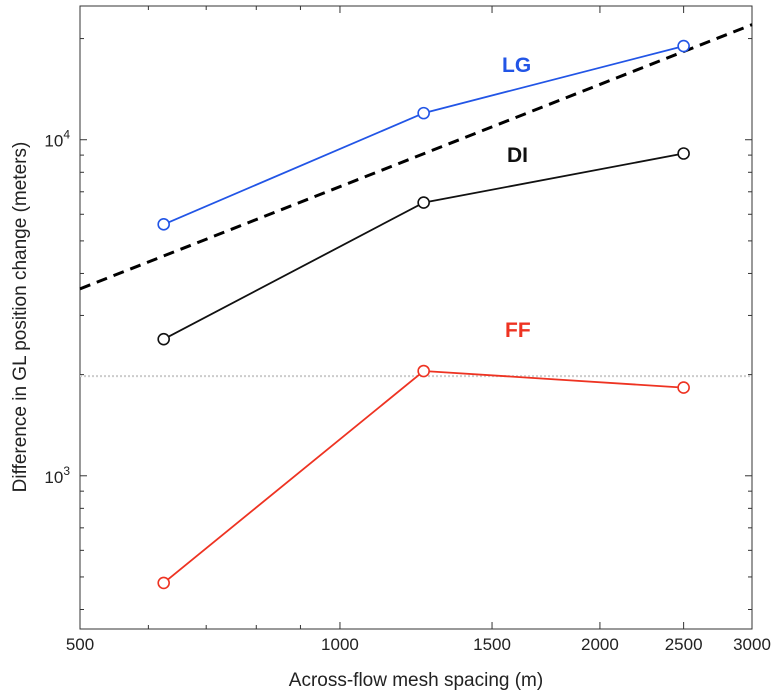  I want to click on x-tick-label: 2500, so click(684, 644).